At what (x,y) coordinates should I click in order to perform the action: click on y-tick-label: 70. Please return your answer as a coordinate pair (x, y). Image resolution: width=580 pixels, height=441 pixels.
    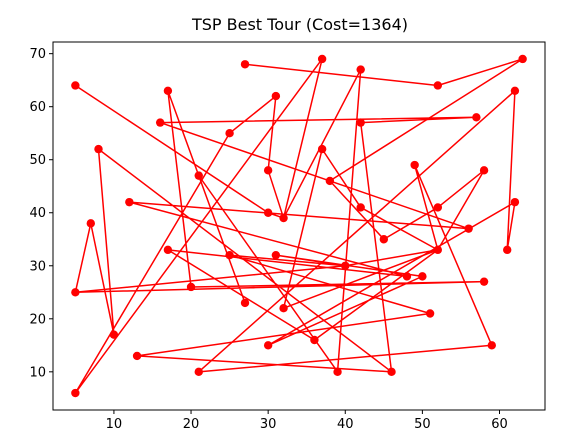
    Looking at the image, I should click on (37, 54).